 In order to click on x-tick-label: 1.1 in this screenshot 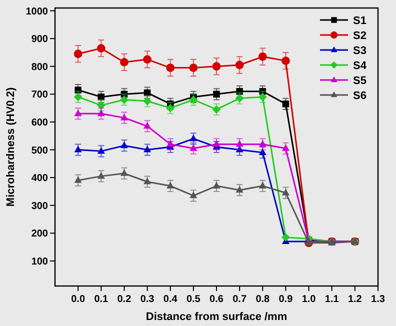, I will do `click(332, 299)`.